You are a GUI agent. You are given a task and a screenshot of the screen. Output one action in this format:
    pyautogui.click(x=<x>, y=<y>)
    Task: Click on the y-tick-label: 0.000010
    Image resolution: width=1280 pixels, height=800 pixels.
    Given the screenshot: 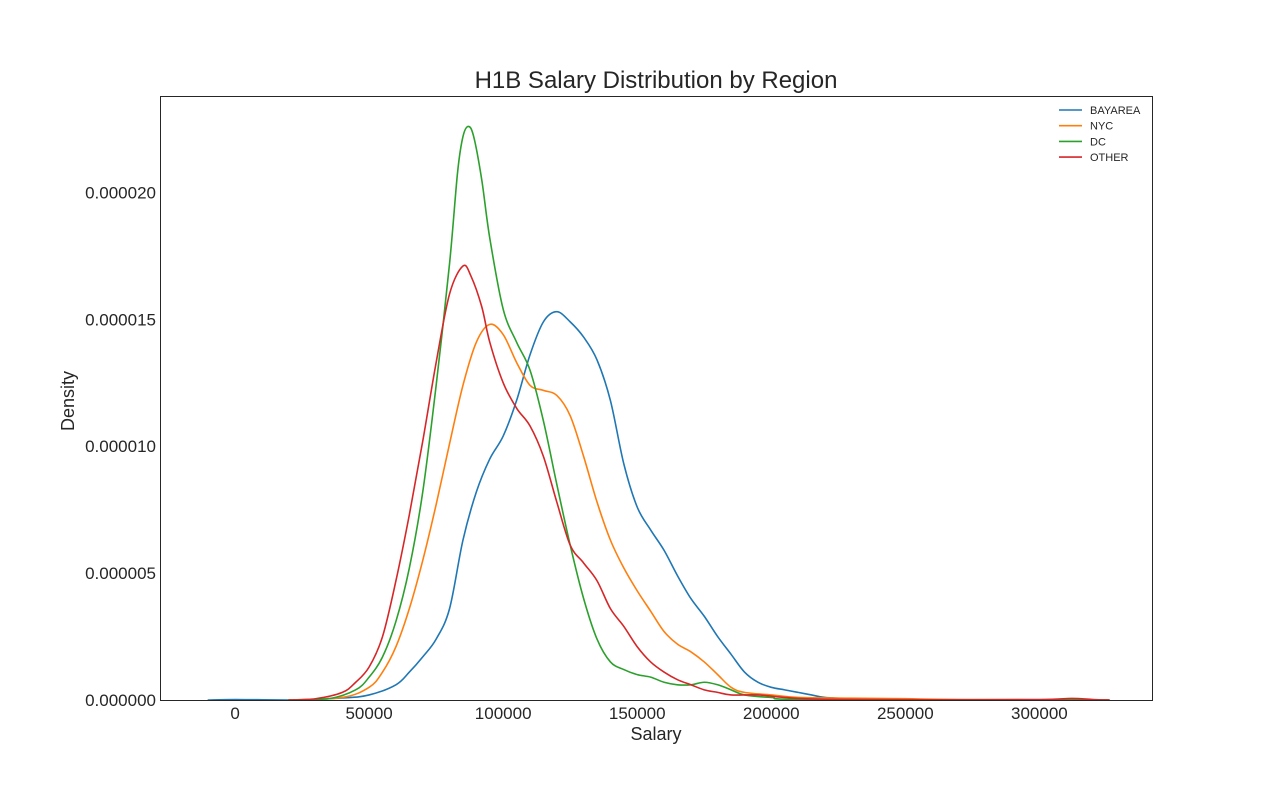 What is the action you would take?
    pyautogui.click(x=120, y=446)
    